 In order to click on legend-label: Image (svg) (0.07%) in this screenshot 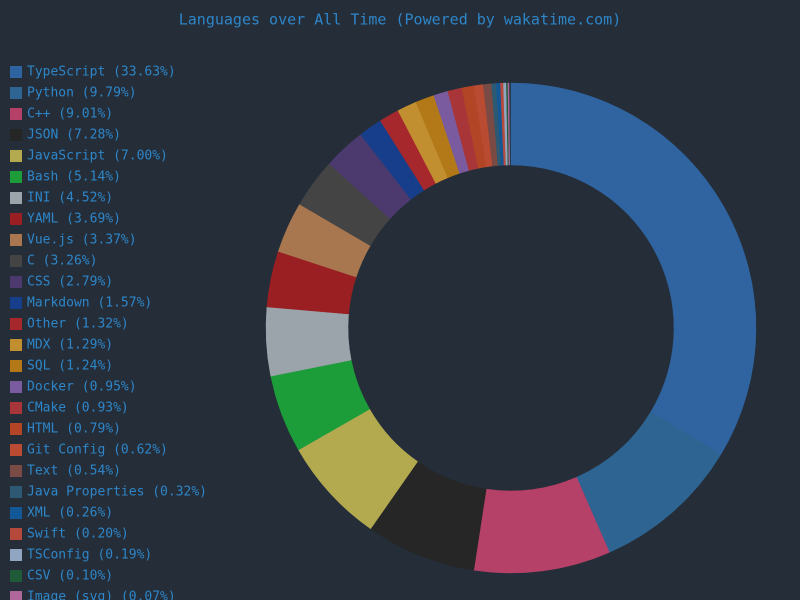, I will do `click(101, 595)`.